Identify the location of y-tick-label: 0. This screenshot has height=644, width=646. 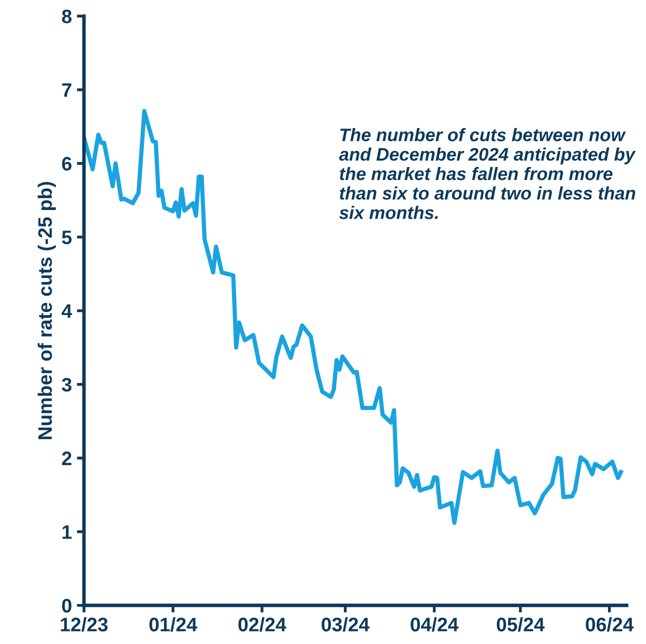
(67, 605).